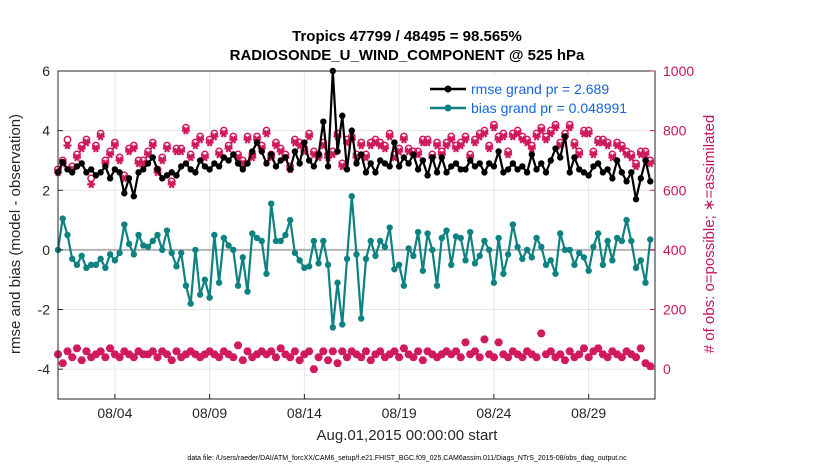 Image resolution: width=830 pixels, height=470 pixels. What do you see at coordinates (46, 131) in the screenshot?
I see `y-tick-label: 4` at bounding box center [46, 131].